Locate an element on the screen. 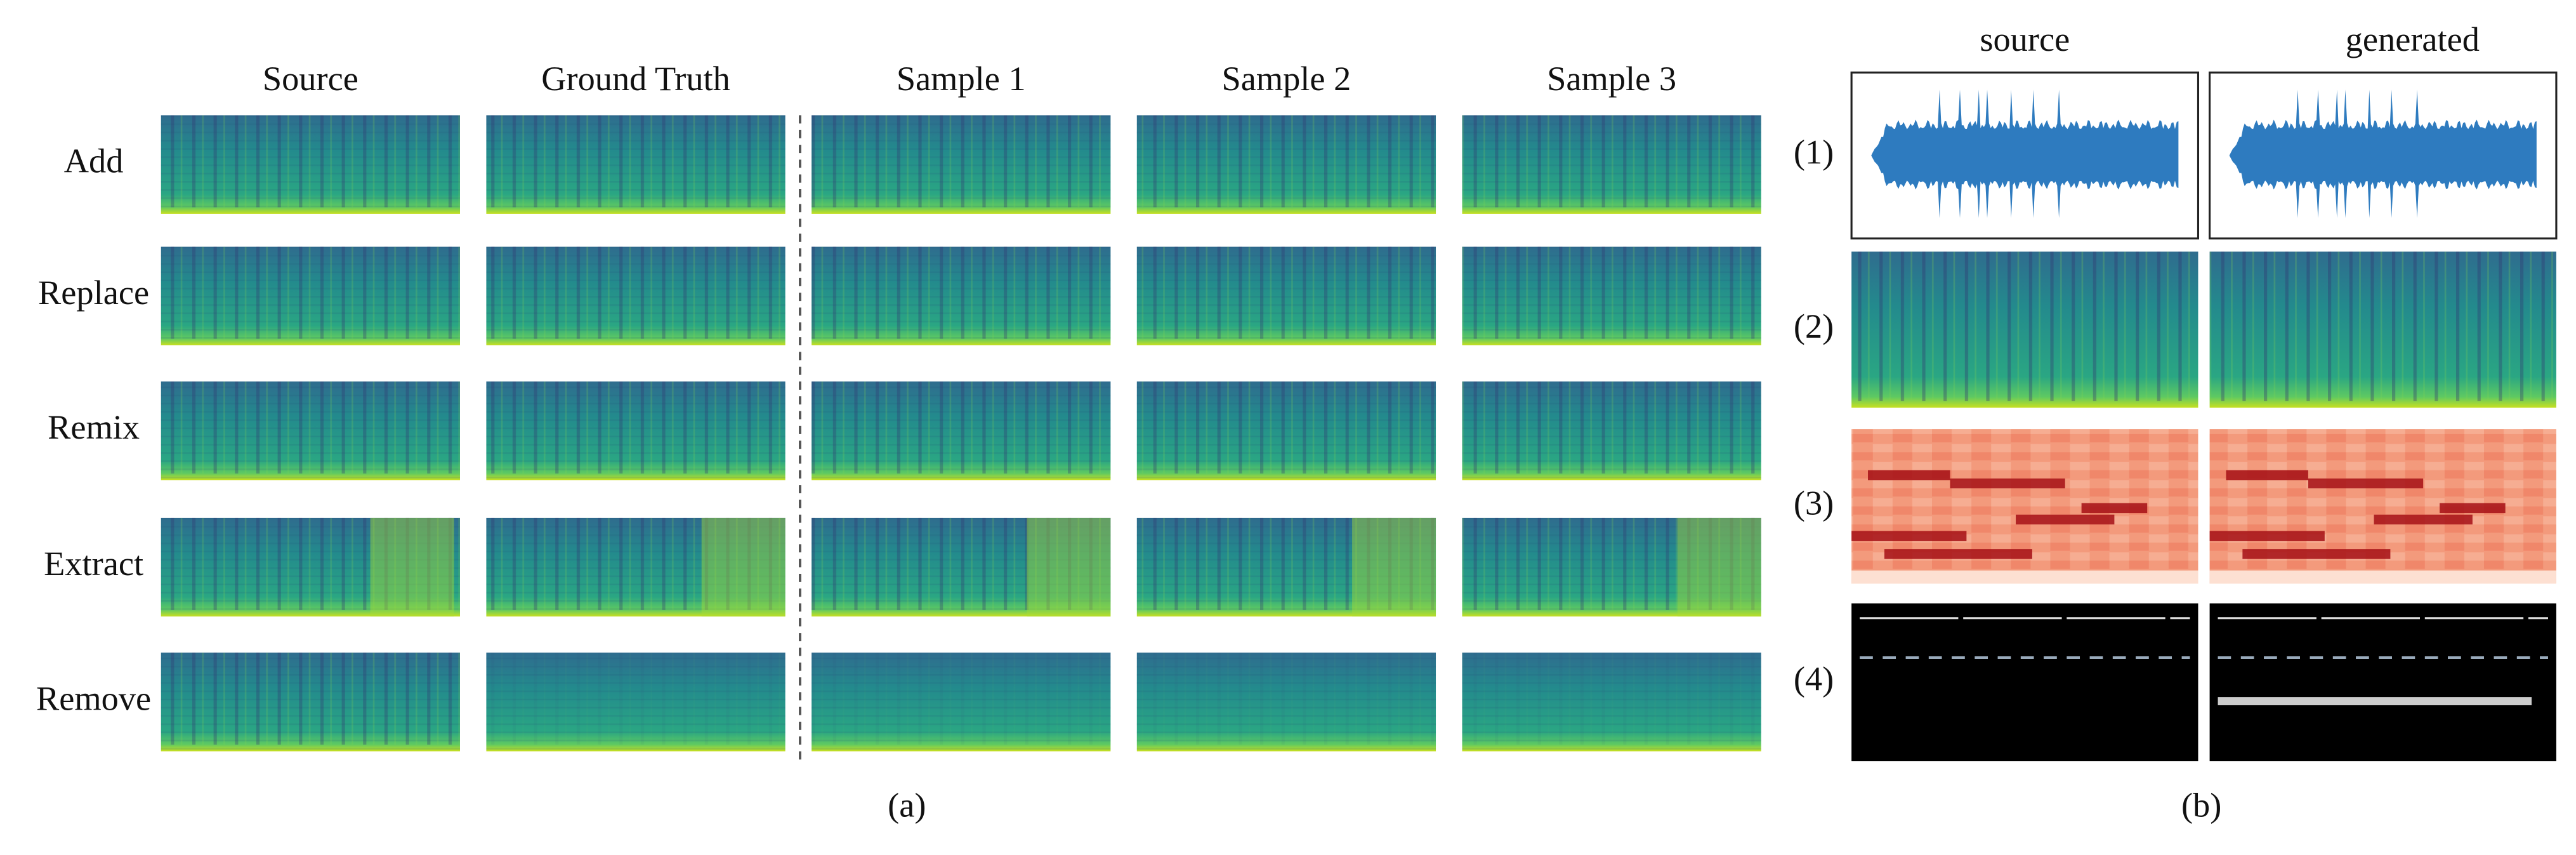  column-header: generated is located at coordinates (2413, 39).